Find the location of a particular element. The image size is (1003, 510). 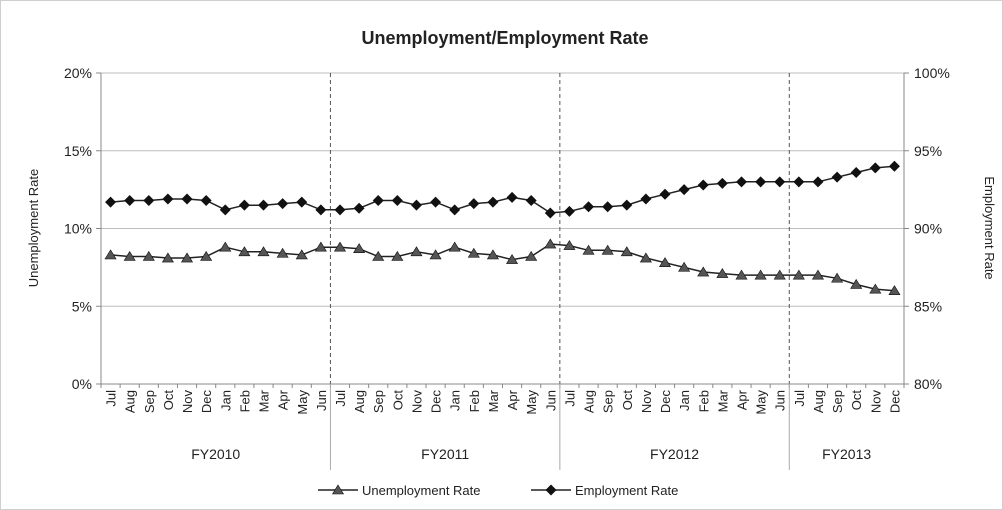

fiscal-year-label: FY2012 is located at coordinates (674, 454).